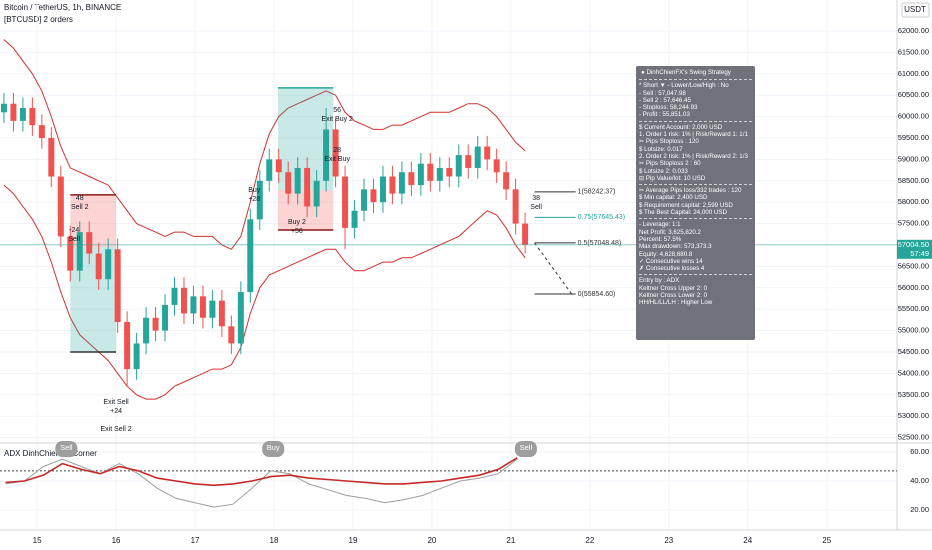  I want to click on strategy-line: ✂ Pips Stoploss : 120, so click(669, 142).